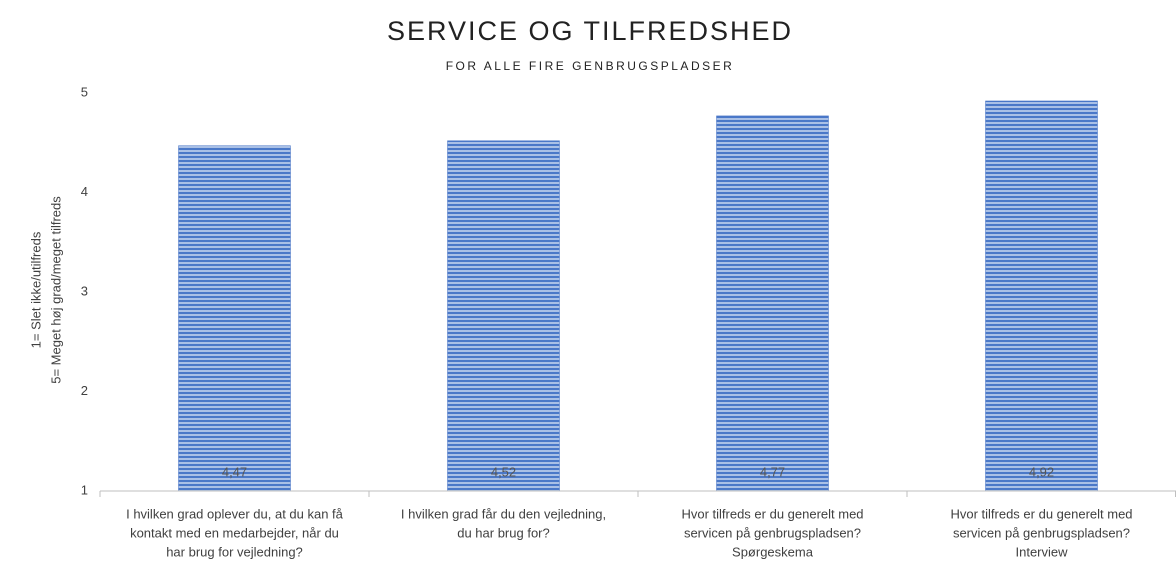  What do you see at coordinates (84, 91) in the screenshot?
I see `y-tick-label: 5` at bounding box center [84, 91].